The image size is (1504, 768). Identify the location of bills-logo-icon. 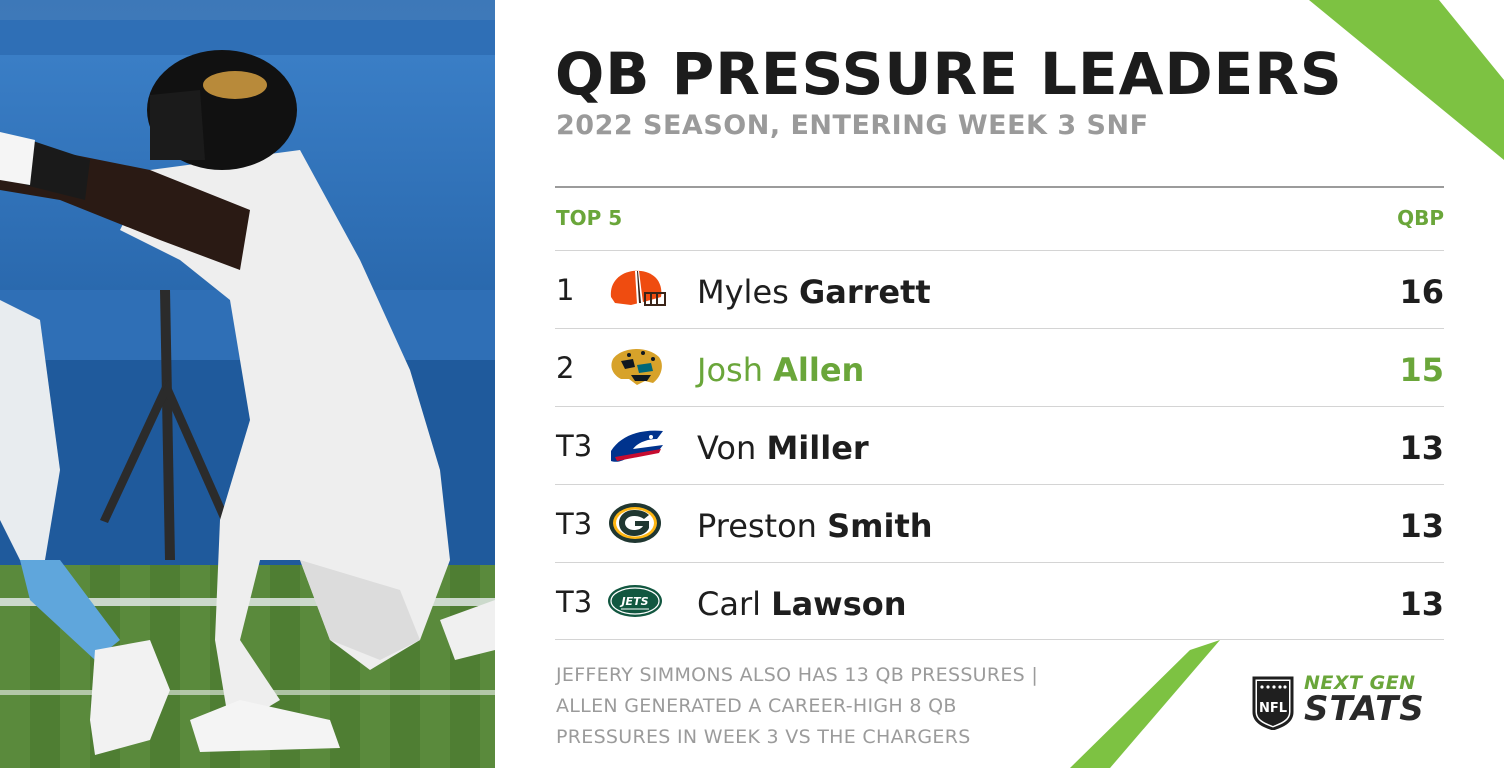
(637, 446).